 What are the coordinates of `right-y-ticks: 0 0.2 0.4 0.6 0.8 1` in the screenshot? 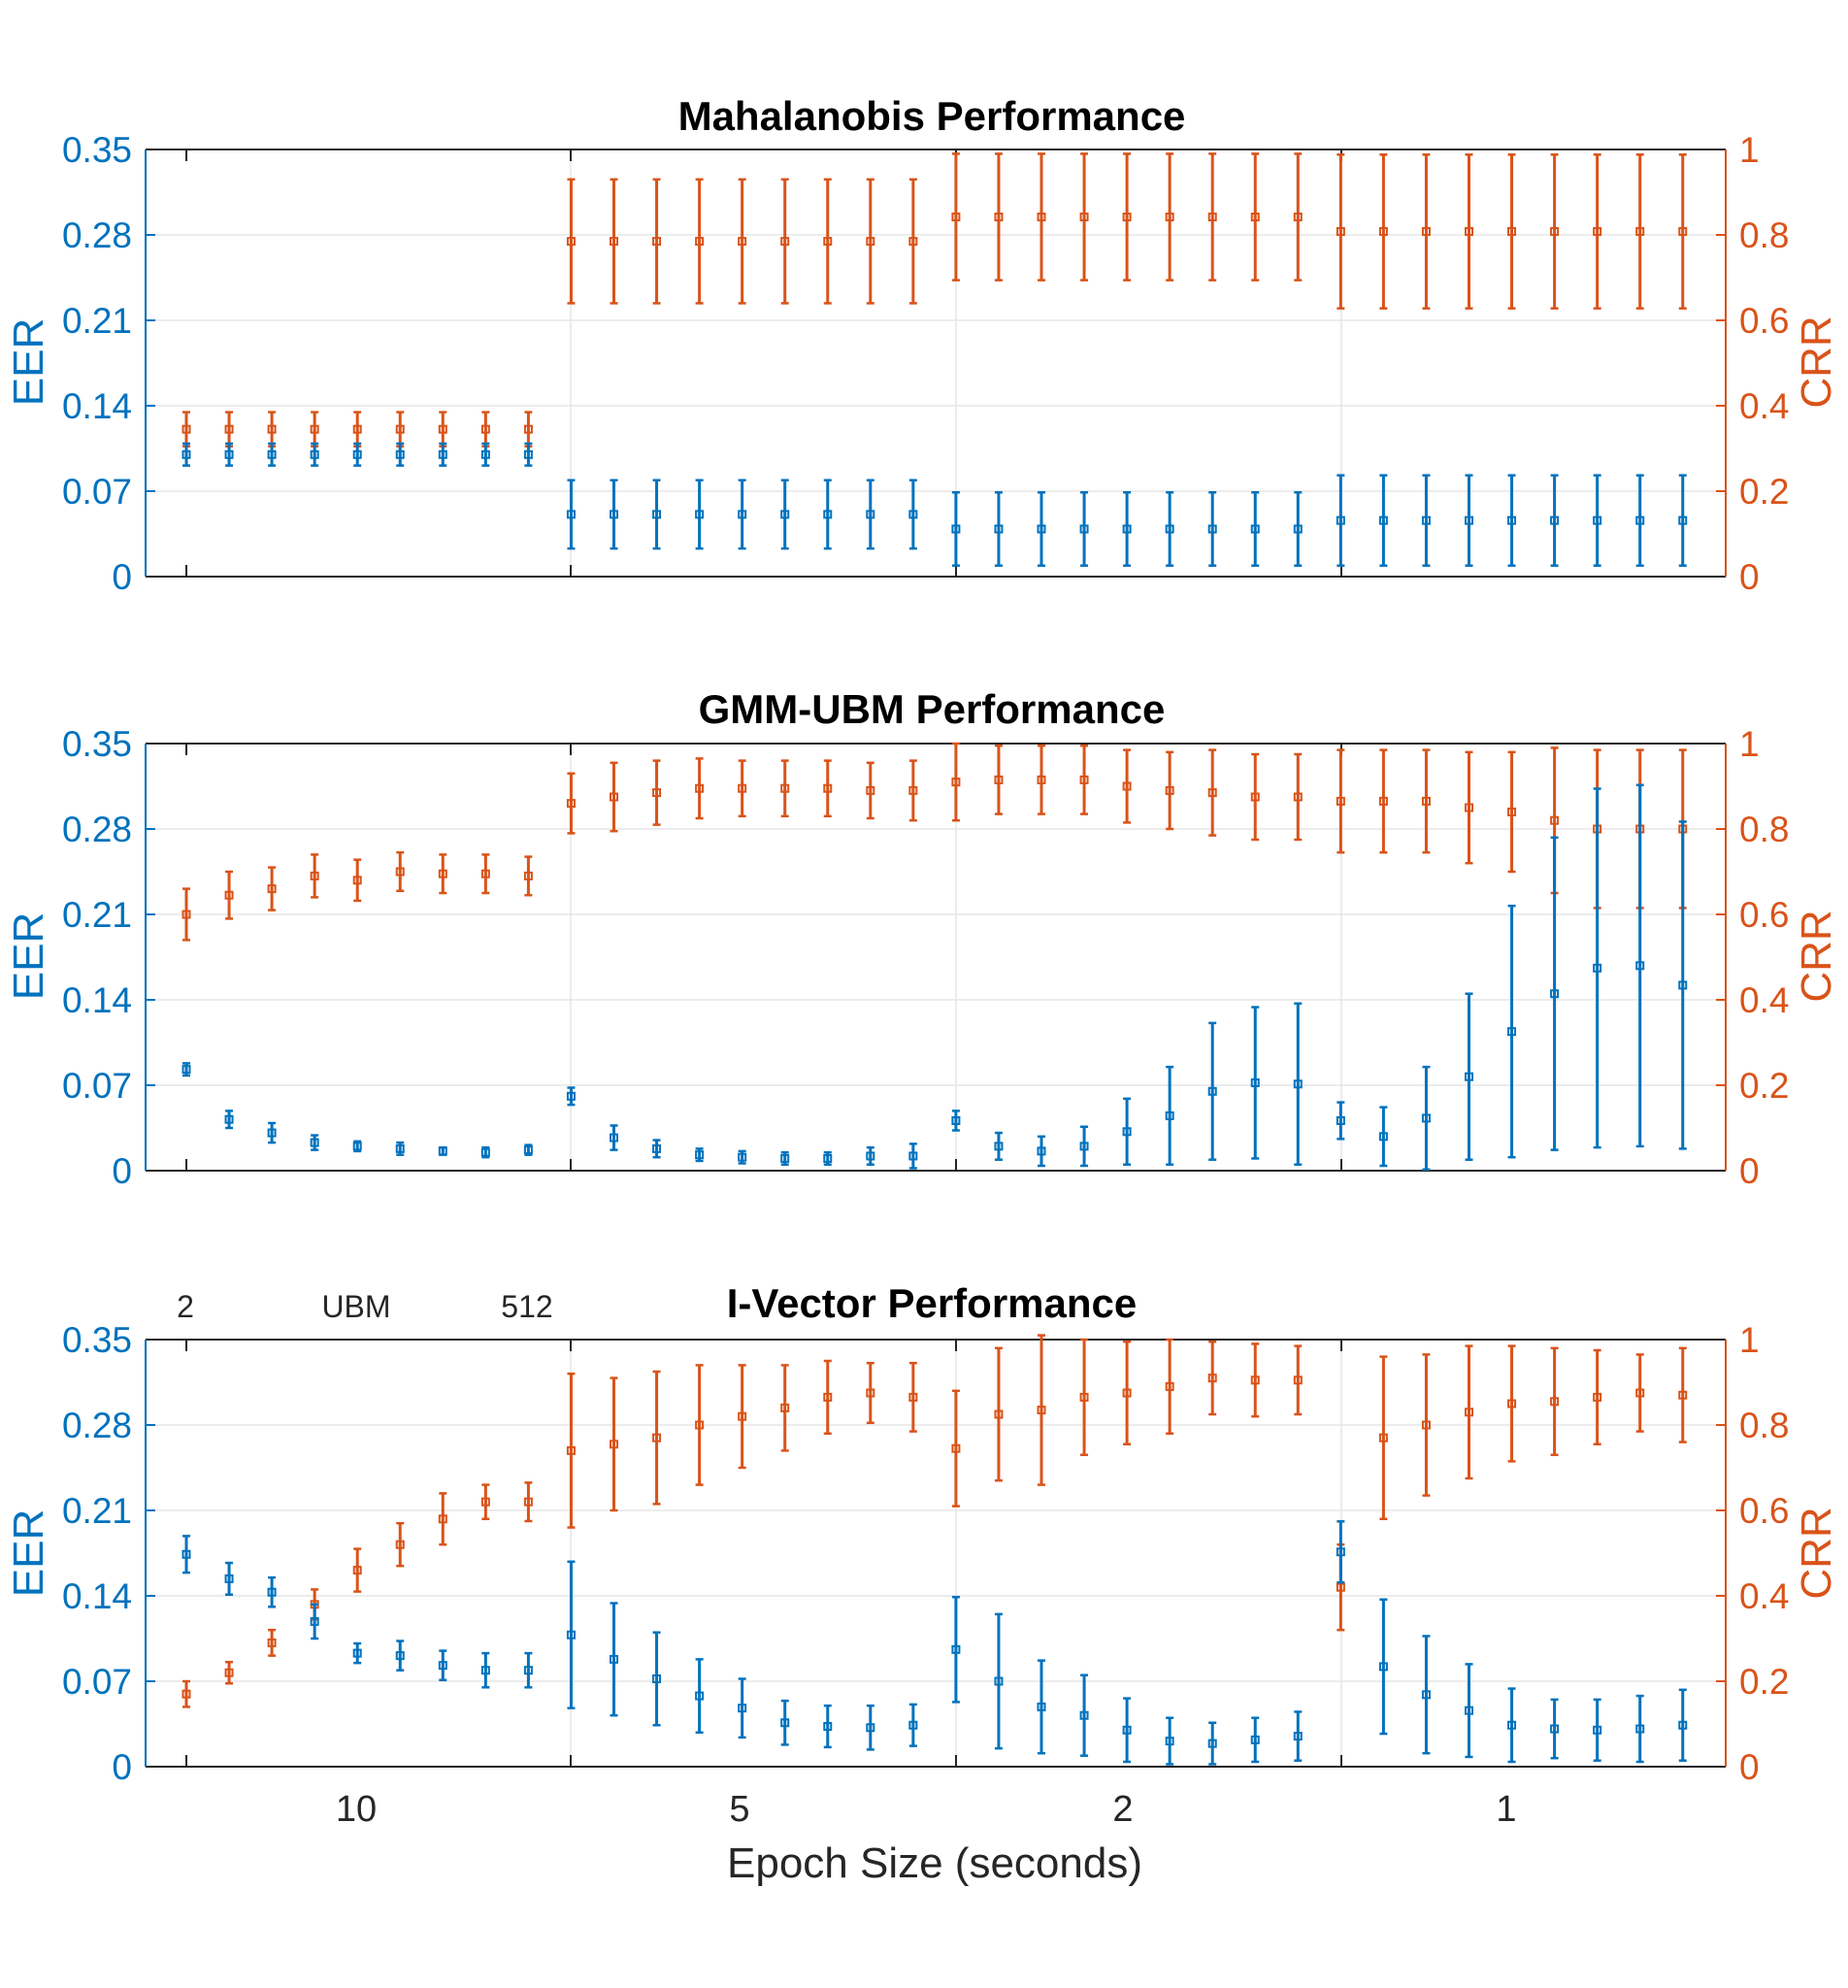 It's located at (1764, 1554).